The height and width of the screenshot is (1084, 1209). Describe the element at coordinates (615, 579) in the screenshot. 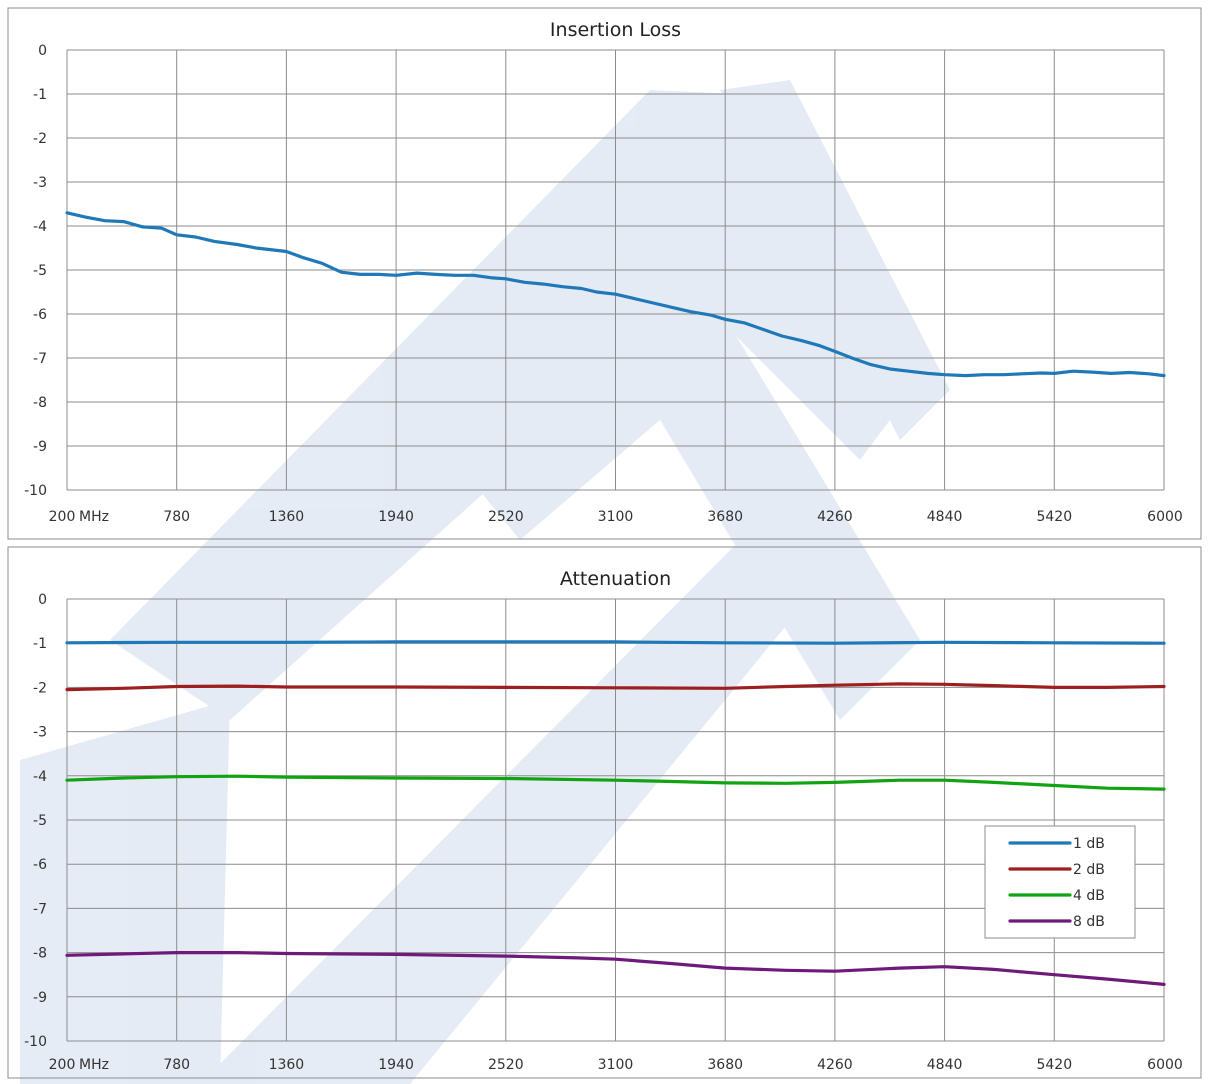

I see `chart-title: Attenuation` at that location.